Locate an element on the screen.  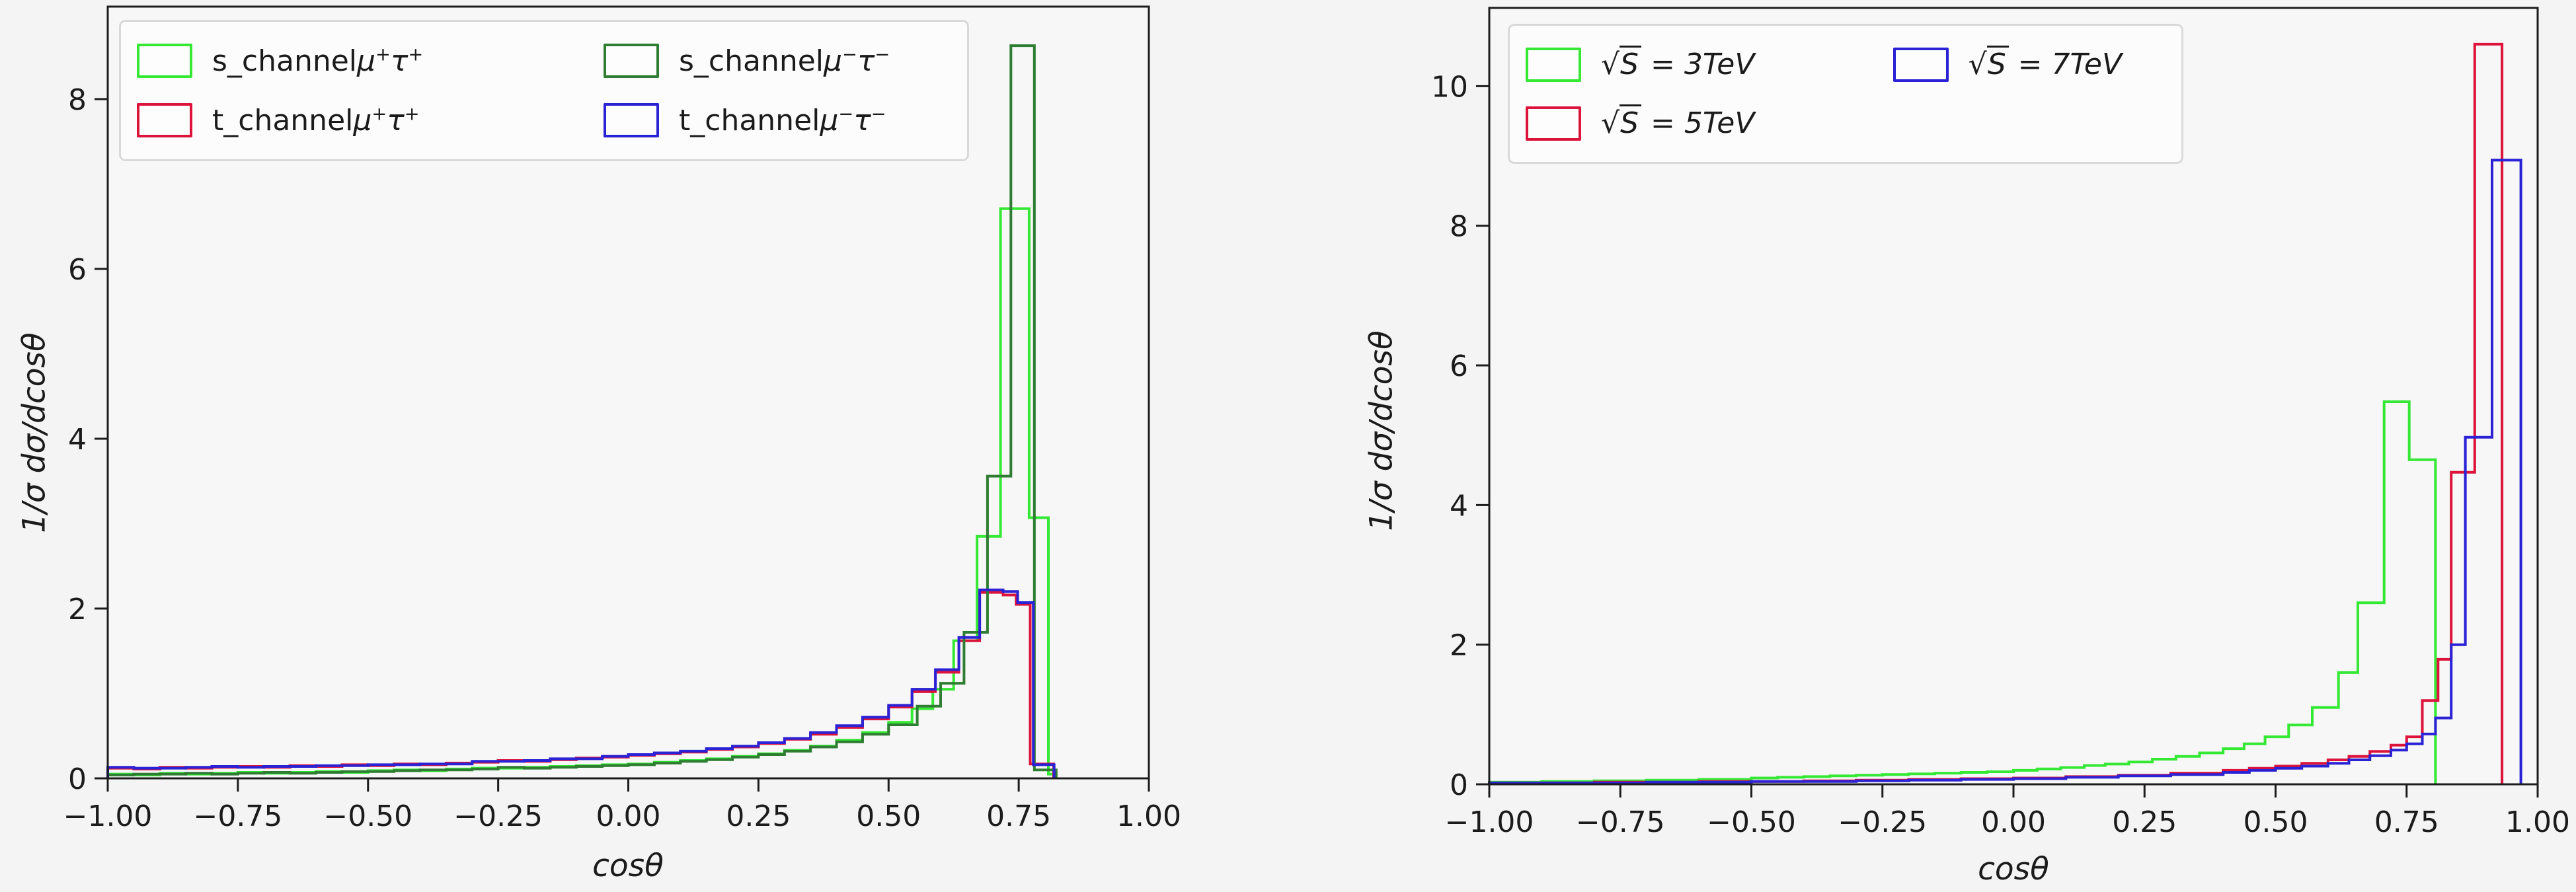
y-tick-label: 10 is located at coordinates (1449, 87).